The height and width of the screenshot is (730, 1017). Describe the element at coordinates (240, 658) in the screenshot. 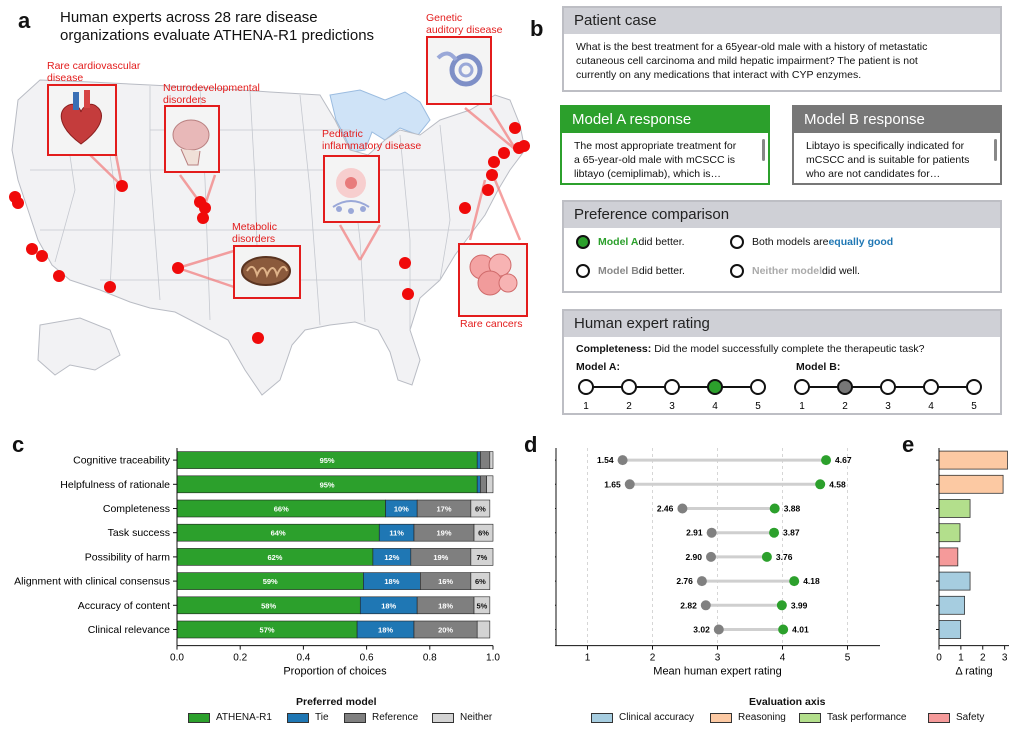

I see `c-xtick-label: 0.2` at that location.